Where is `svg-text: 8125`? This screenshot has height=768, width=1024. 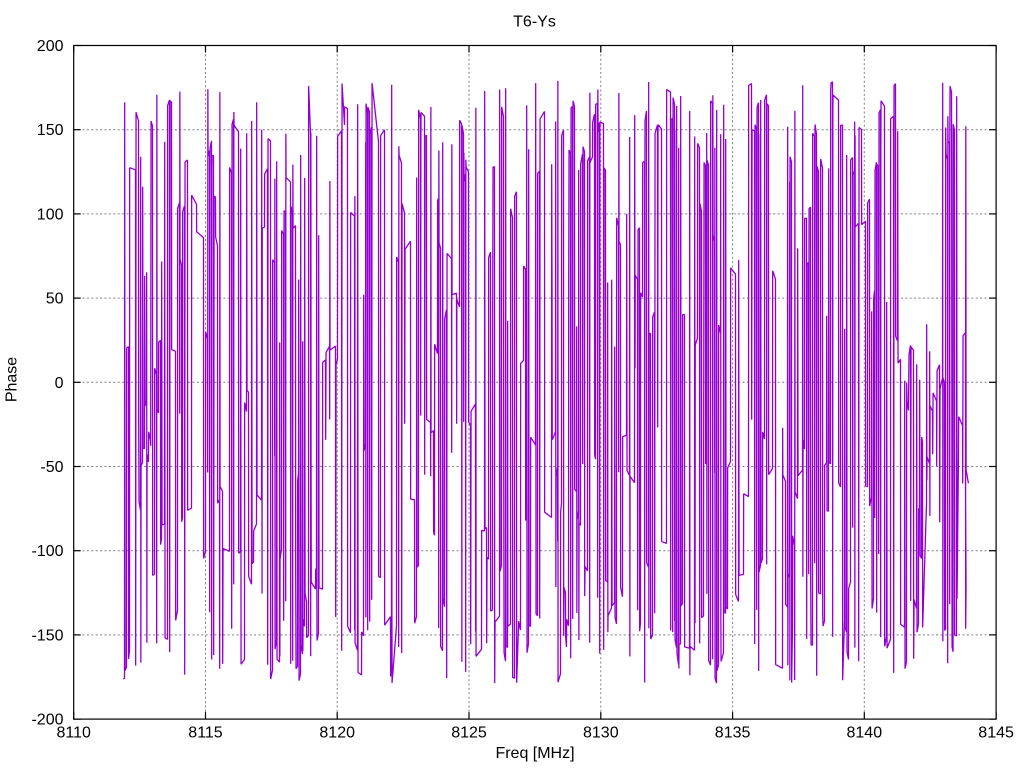 svg-text: 8125 is located at coordinates (469, 733).